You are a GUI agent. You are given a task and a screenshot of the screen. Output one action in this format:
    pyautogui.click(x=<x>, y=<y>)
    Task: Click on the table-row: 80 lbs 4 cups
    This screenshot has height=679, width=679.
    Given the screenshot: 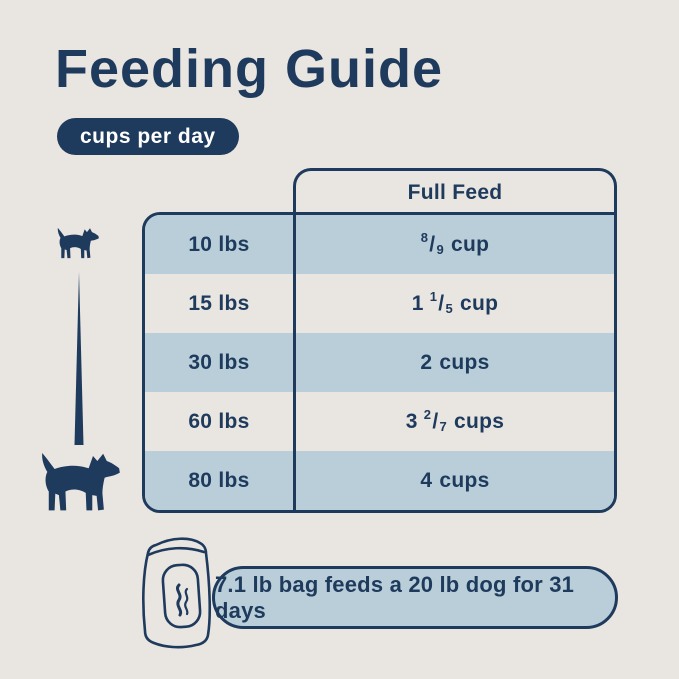 What is the action you would take?
    pyautogui.click(x=379, y=480)
    